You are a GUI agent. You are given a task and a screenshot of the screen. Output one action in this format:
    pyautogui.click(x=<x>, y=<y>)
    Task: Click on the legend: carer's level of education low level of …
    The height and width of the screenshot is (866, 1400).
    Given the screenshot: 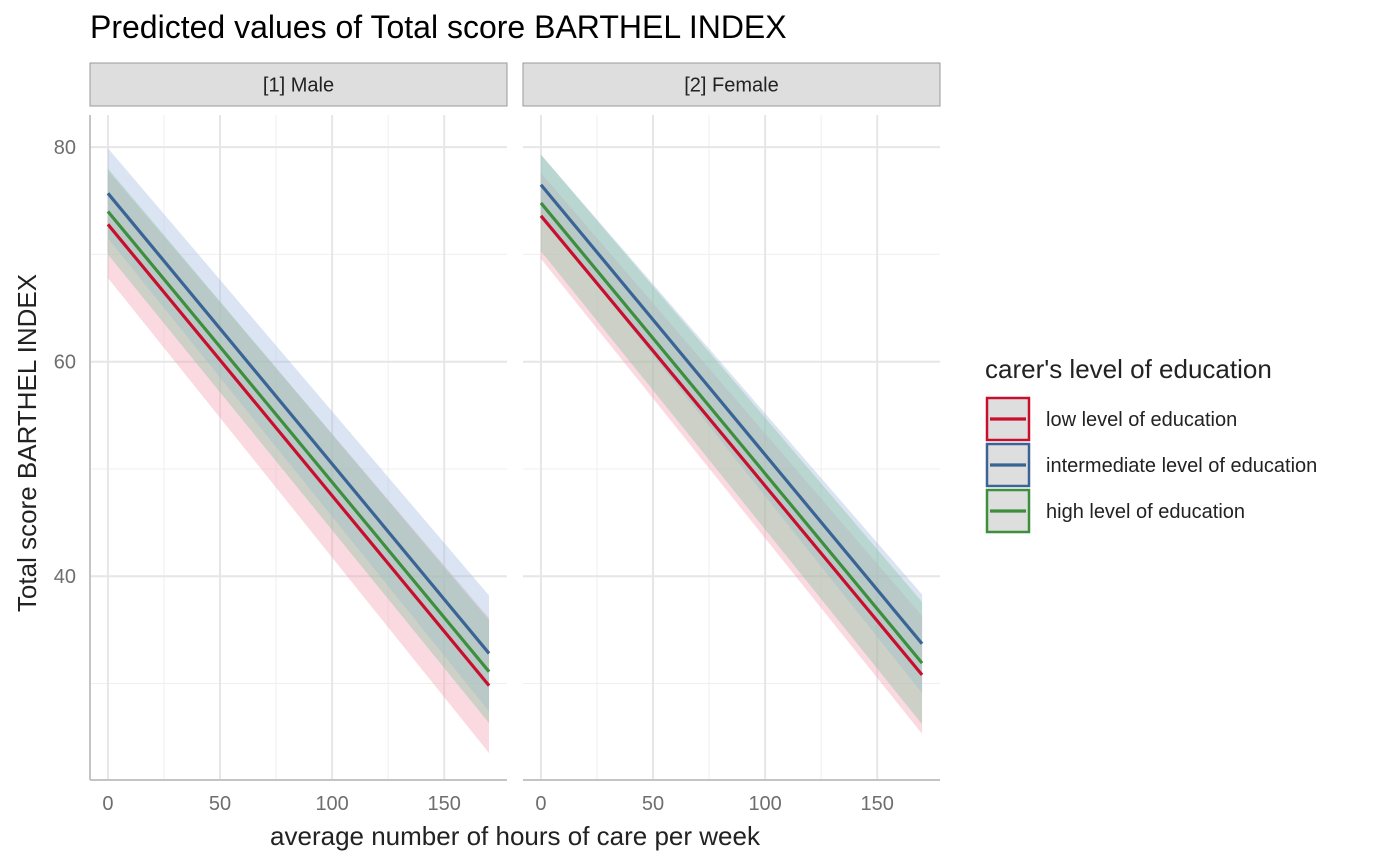 What is the action you would take?
    pyautogui.click(x=1151, y=444)
    